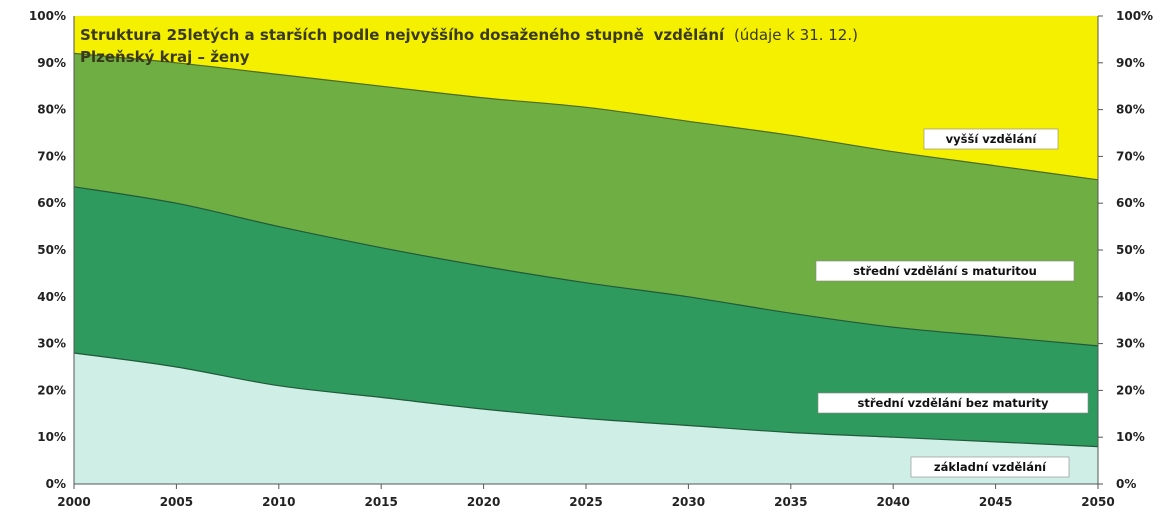 The image size is (1162, 513). I want to click on title-part-2: vzdělání, so click(689, 35).